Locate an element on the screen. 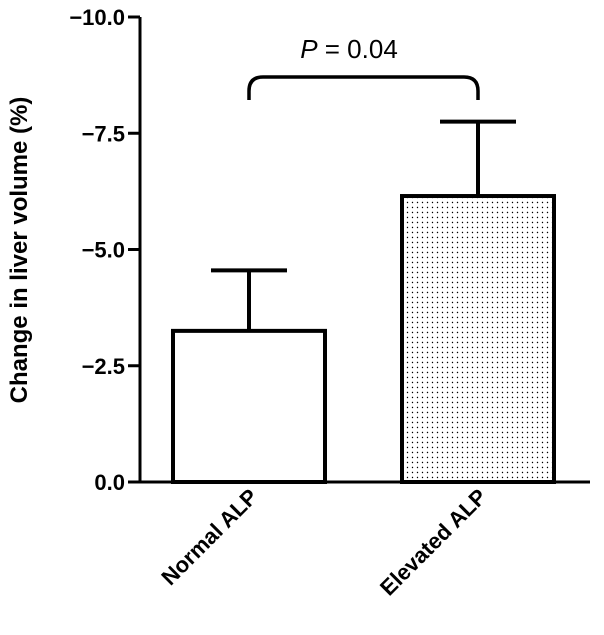  y-tick-label: −2.5 is located at coordinates (103, 366).